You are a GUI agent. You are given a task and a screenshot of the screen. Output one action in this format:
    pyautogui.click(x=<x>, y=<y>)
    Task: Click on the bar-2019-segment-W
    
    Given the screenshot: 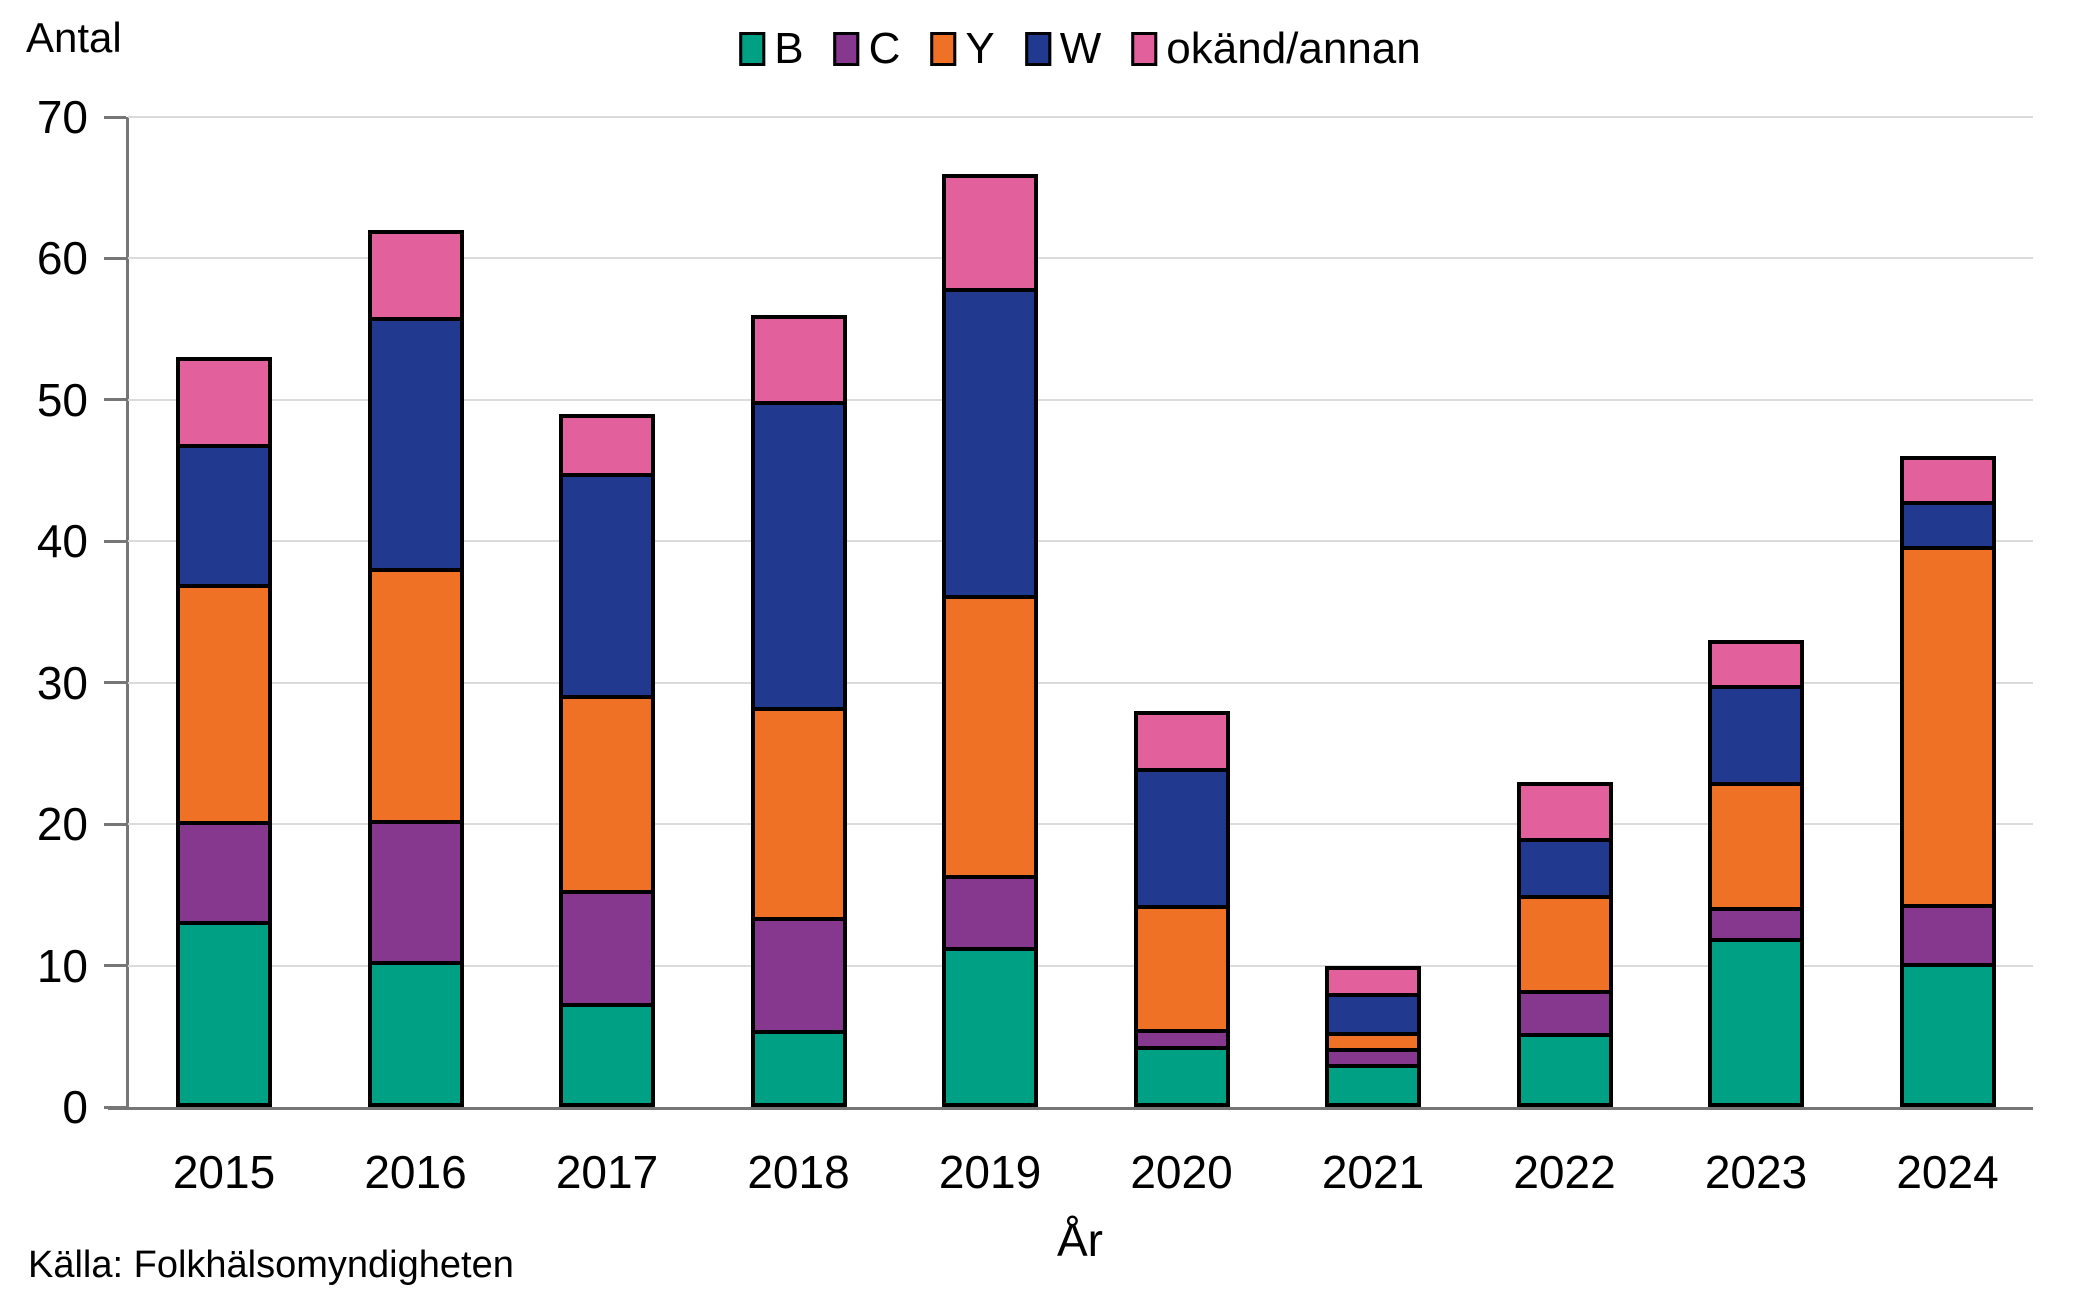 What is the action you would take?
    pyautogui.click(x=990, y=445)
    